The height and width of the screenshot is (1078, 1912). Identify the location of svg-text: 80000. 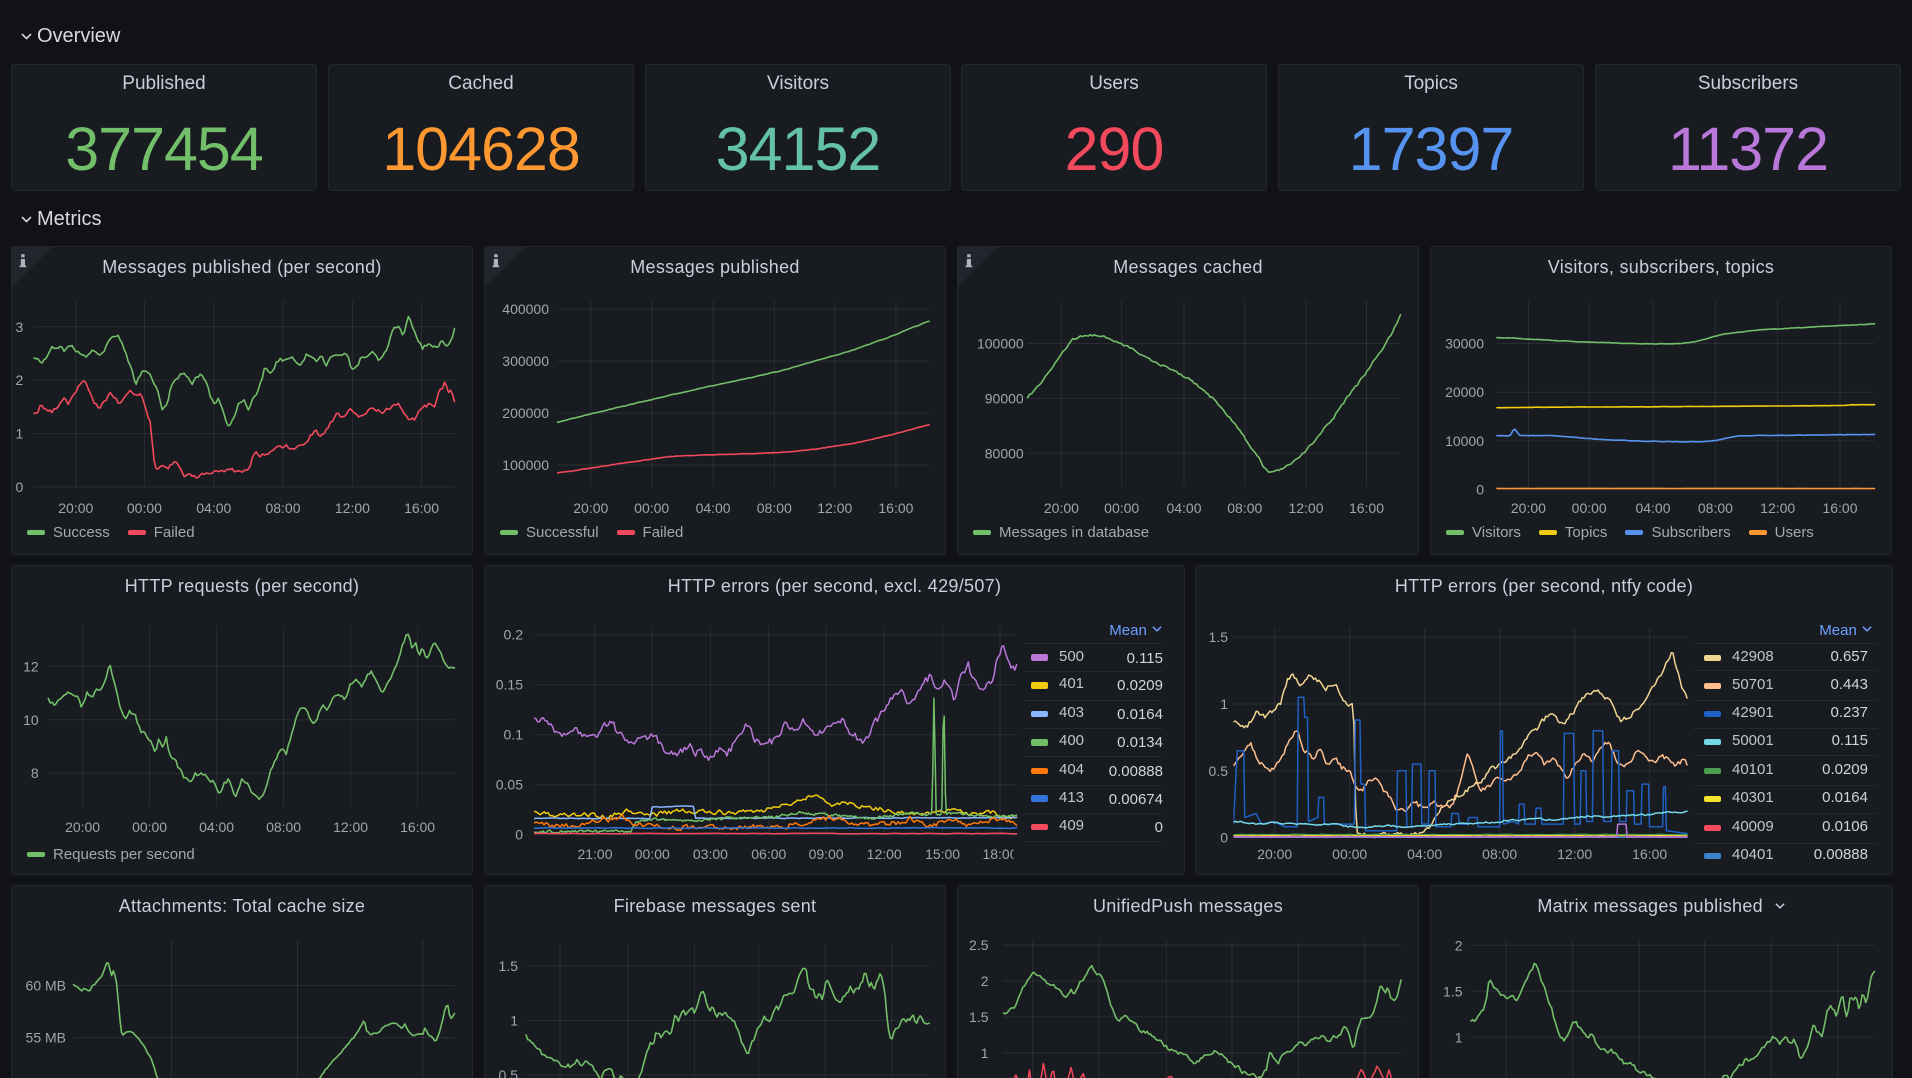
(1004, 453).